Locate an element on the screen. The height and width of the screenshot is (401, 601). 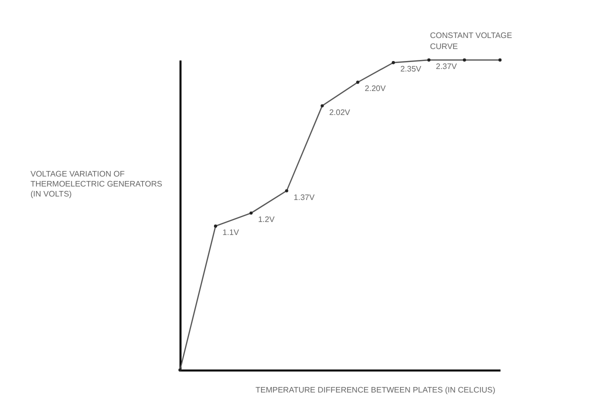
data-label: 2.35V is located at coordinates (411, 69).